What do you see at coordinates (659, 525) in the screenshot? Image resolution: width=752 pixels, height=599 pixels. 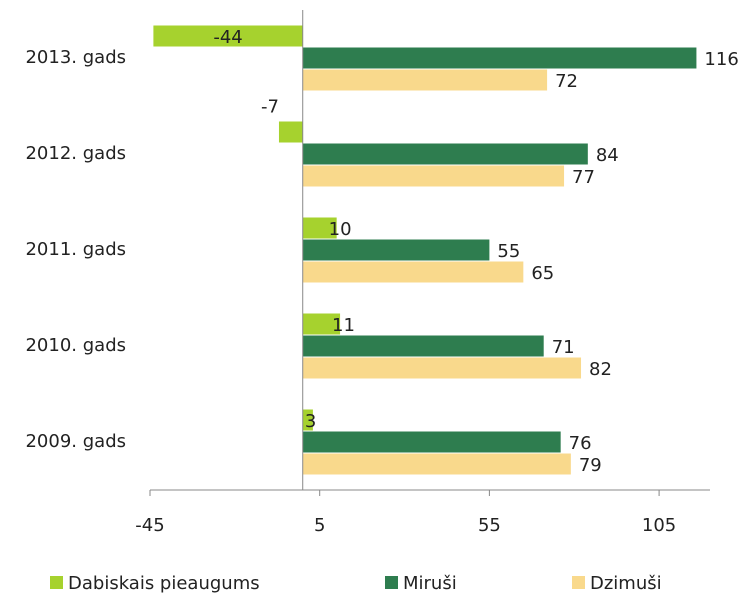 I see `x-tick-label: 105` at bounding box center [659, 525].